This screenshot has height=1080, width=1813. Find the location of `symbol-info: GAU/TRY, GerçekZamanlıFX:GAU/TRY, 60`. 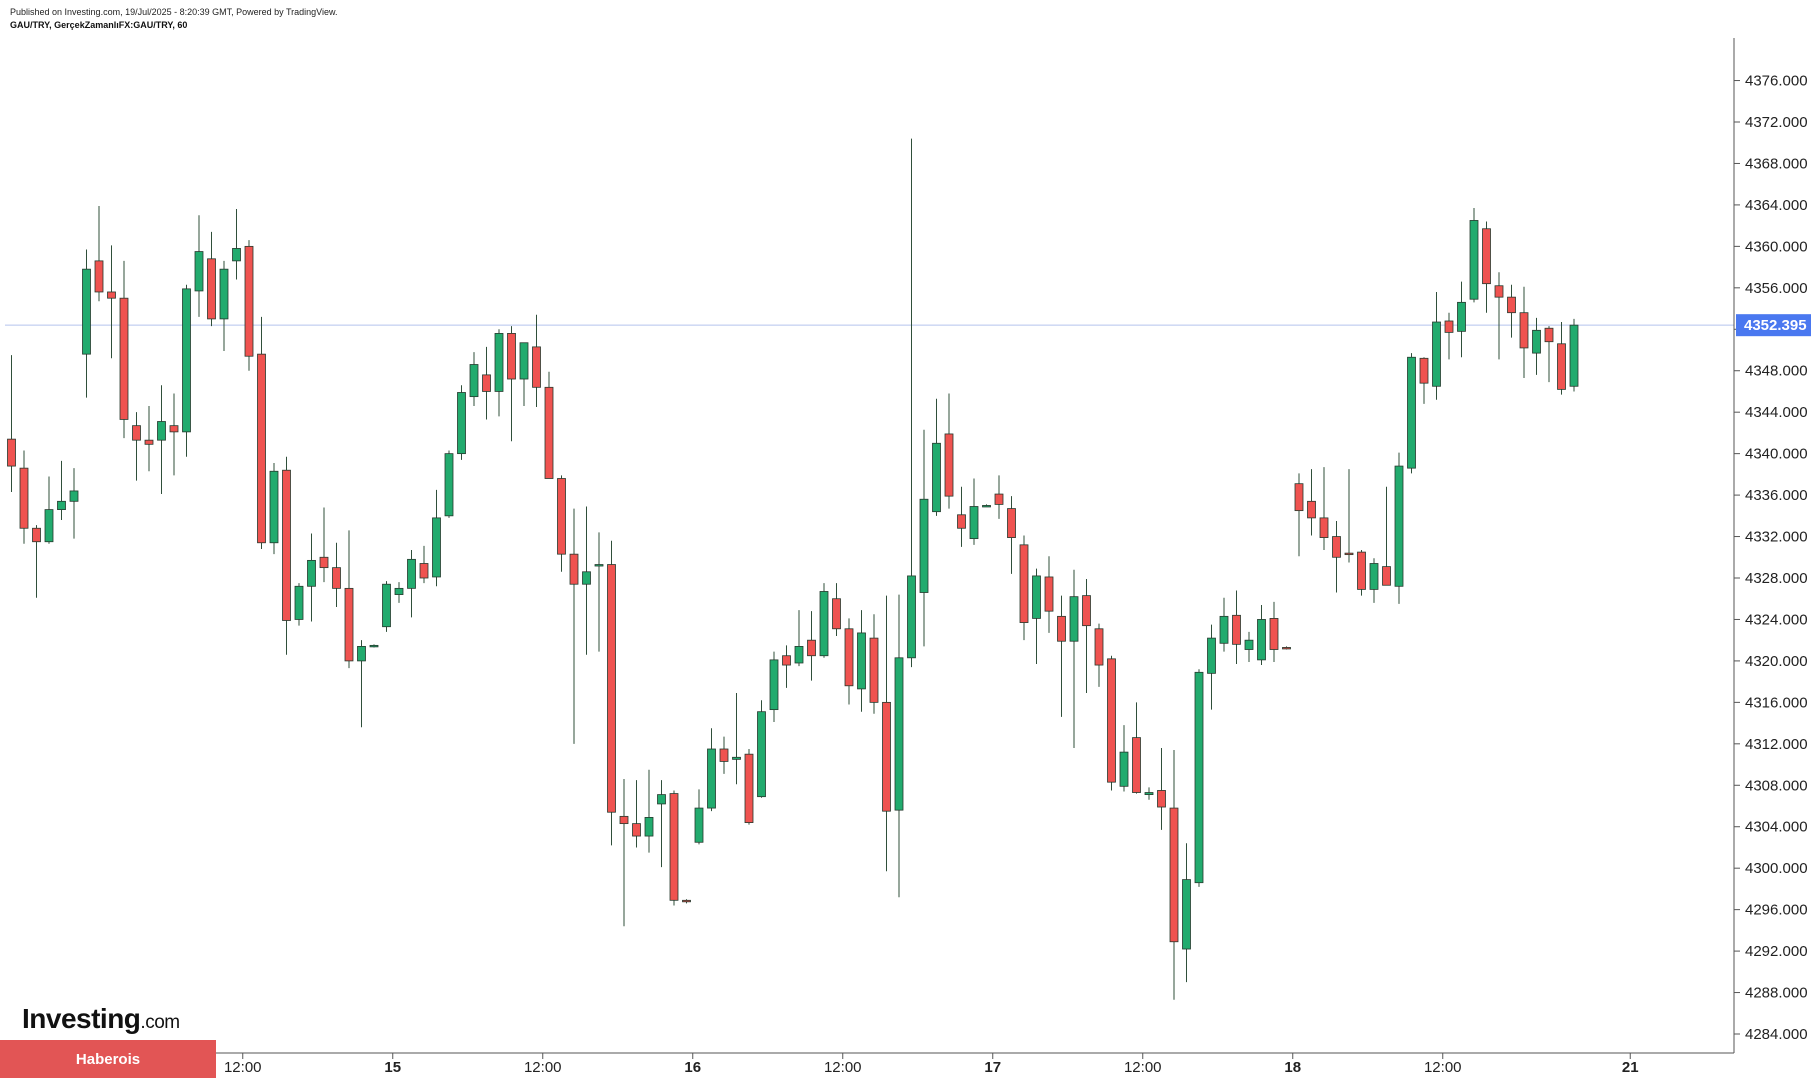

symbol-info: GAU/TRY, GerçekZamanlıFX:GAU/TRY, 60 is located at coordinates (99, 25).